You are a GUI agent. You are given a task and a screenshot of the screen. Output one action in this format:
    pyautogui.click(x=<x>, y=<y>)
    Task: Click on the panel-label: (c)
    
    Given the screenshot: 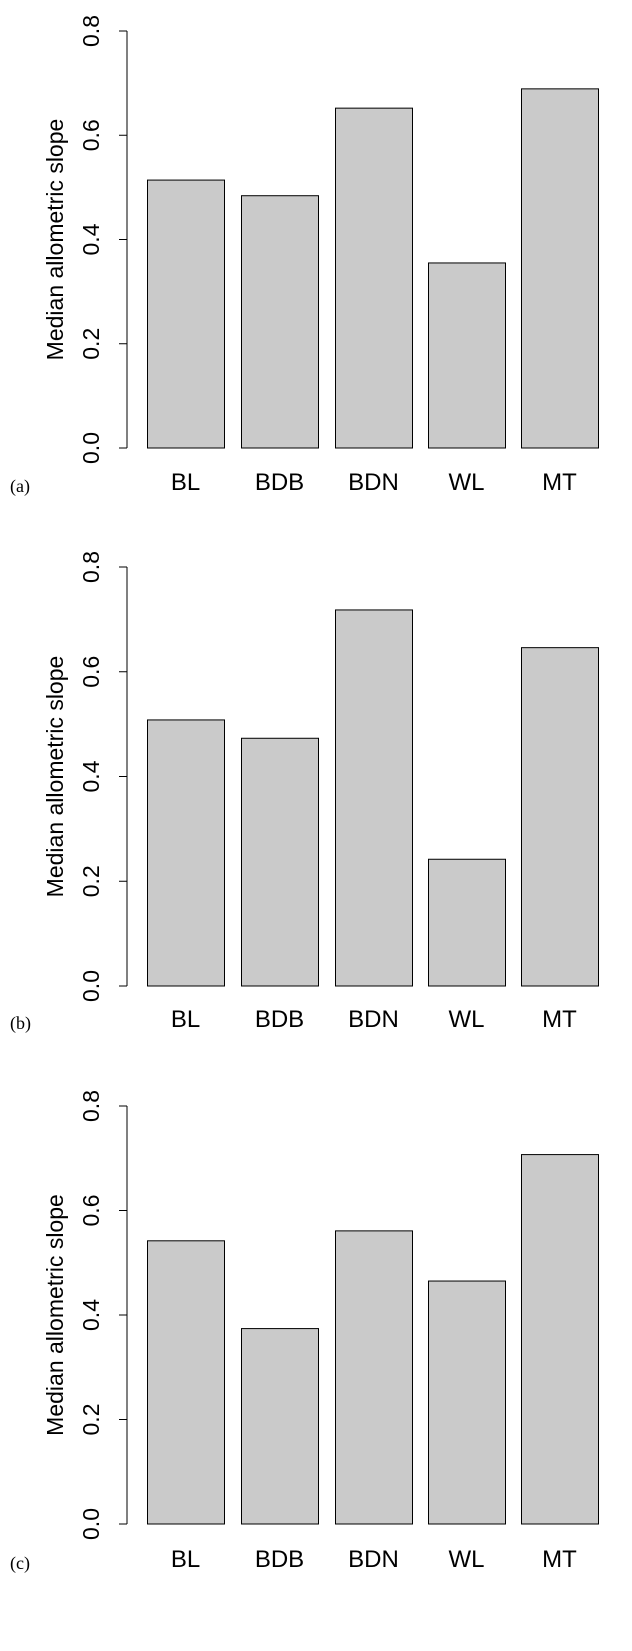 What is the action you would take?
    pyautogui.click(x=20, y=1563)
    